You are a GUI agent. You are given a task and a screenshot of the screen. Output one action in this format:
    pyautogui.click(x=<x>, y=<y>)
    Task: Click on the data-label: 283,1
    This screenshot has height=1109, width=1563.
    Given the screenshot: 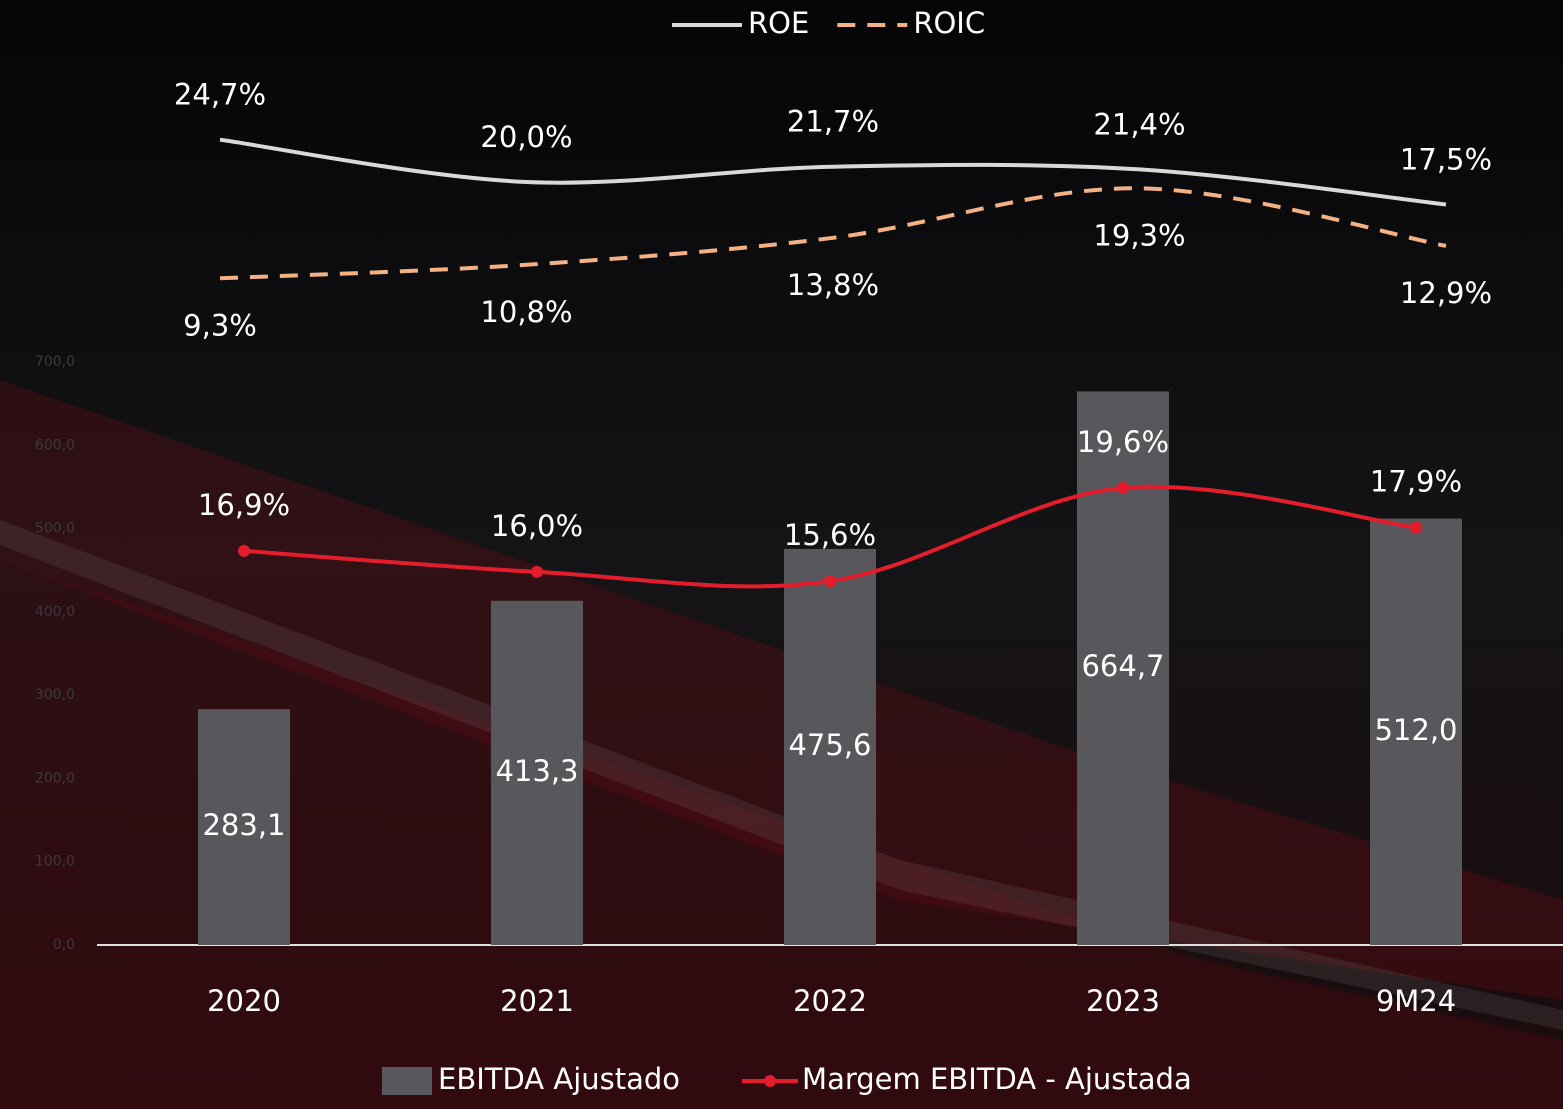 What is the action you would take?
    pyautogui.click(x=243, y=825)
    